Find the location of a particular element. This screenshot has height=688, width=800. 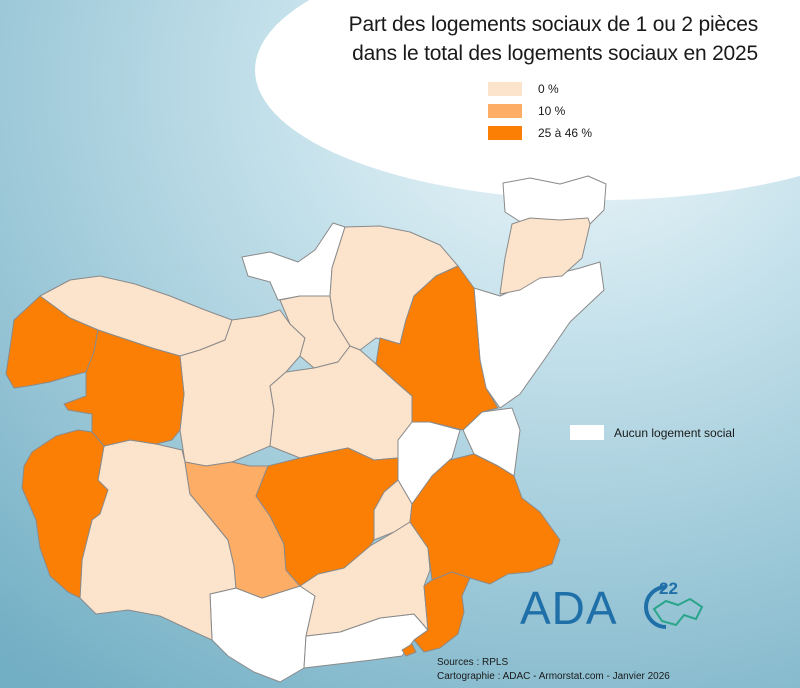

no-social-label: Aucun logement social is located at coordinates (674, 432).